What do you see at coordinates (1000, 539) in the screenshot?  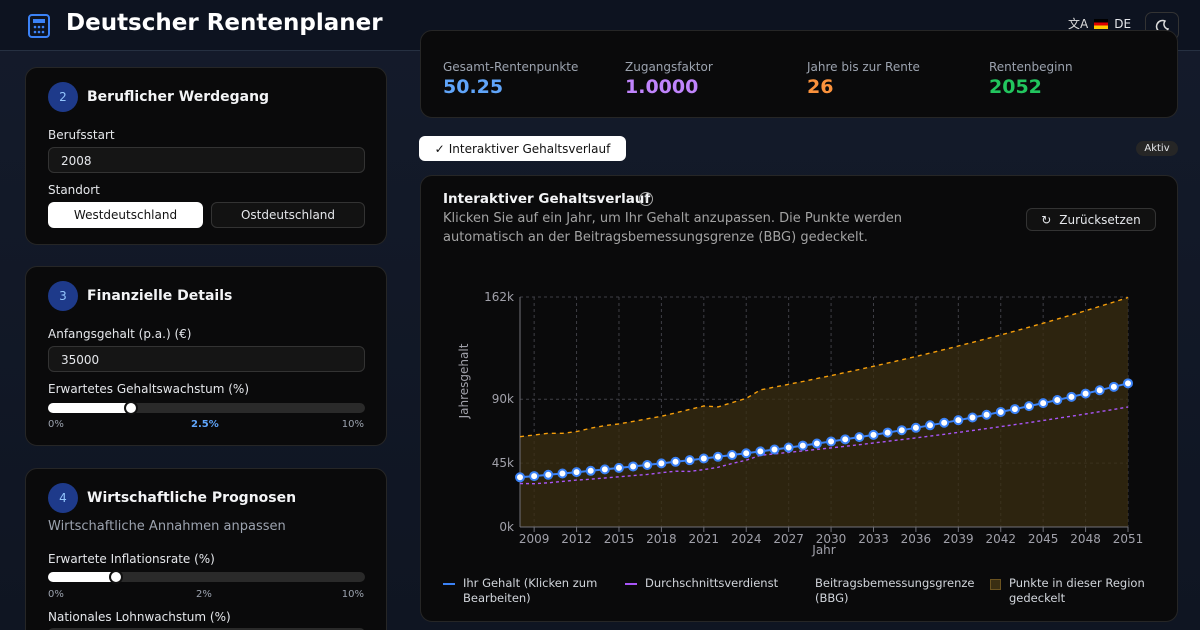 I see `x-tick-label: 2042` at bounding box center [1000, 539].